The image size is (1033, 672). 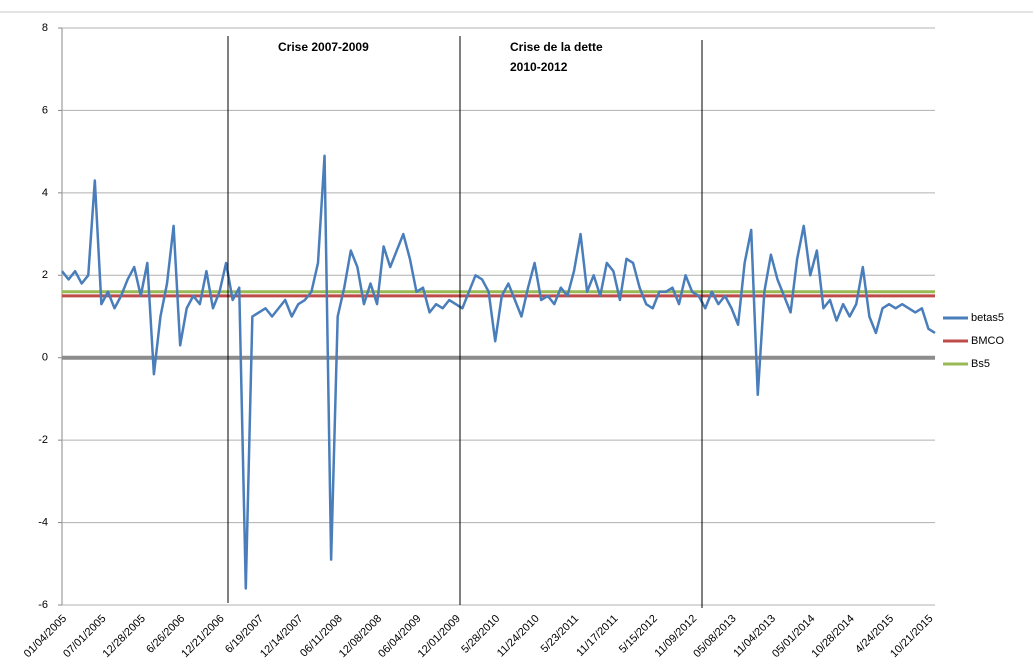 What do you see at coordinates (45, 358) in the screenshot?
I see `y-tick-label: 0` at bounding box center [45, 358].